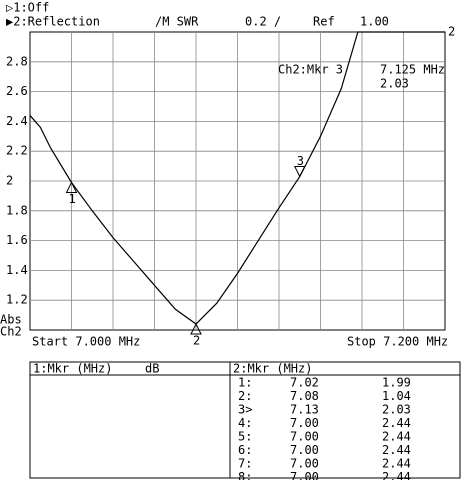 The width and height of the screenshot is (466, 480). I want to click on marker-label: 2, so click(196, 341).